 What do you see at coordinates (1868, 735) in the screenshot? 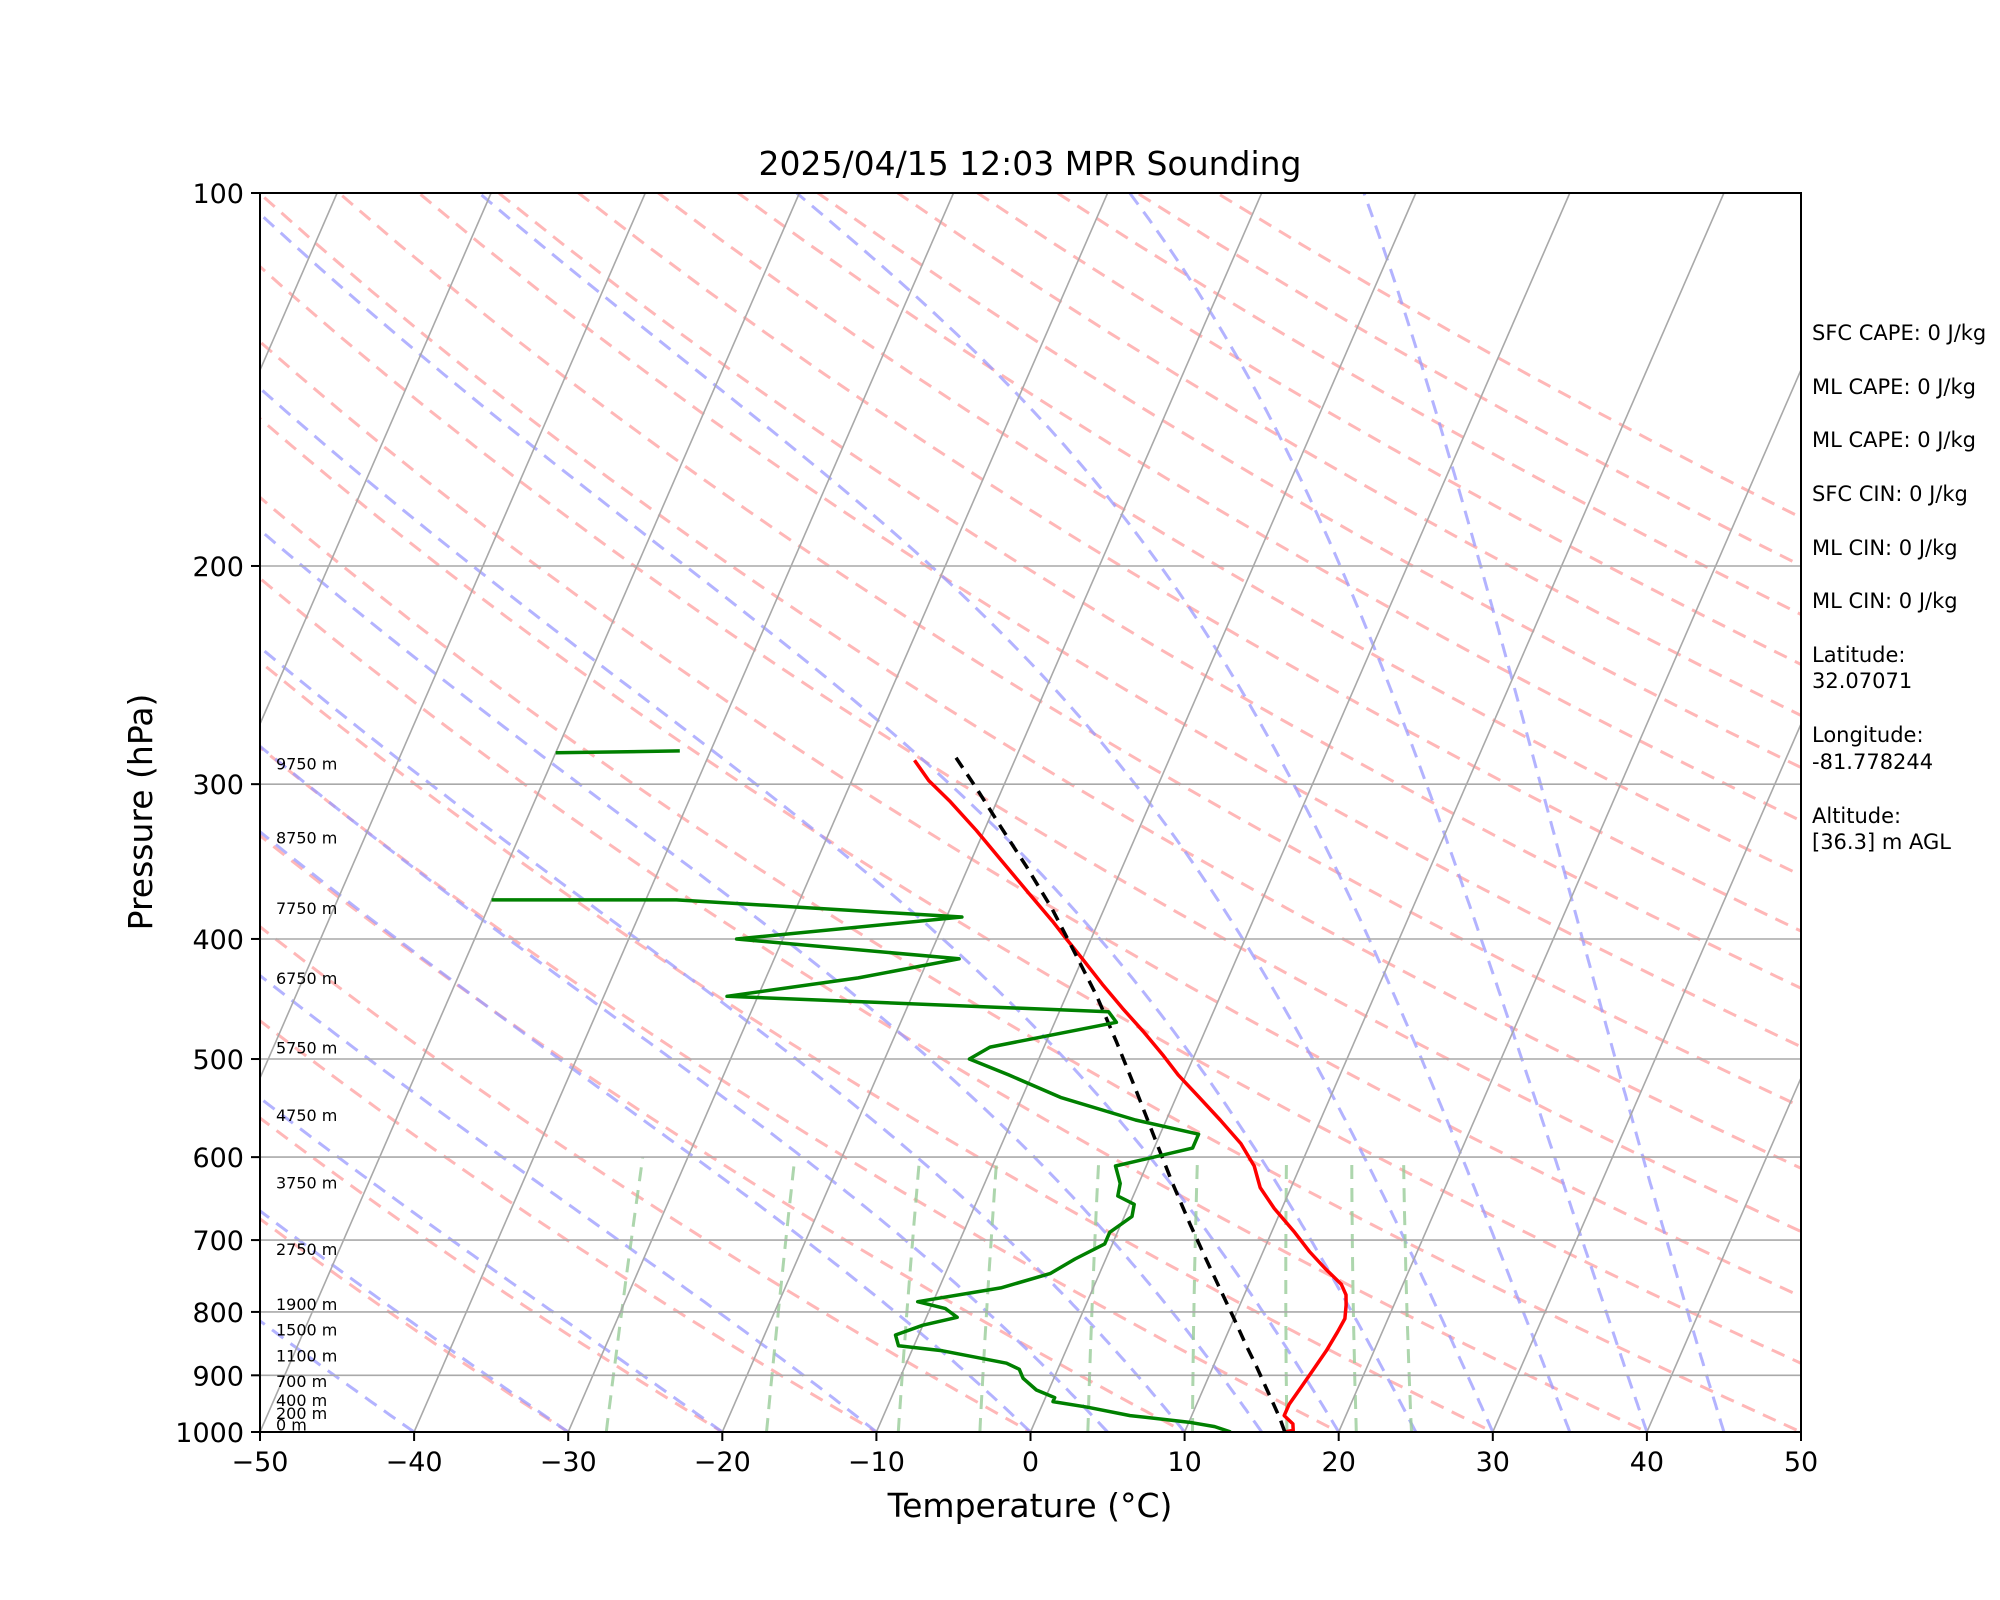
I see `info-longitude-label: Longitude:` at bounding box center [1868, 735].